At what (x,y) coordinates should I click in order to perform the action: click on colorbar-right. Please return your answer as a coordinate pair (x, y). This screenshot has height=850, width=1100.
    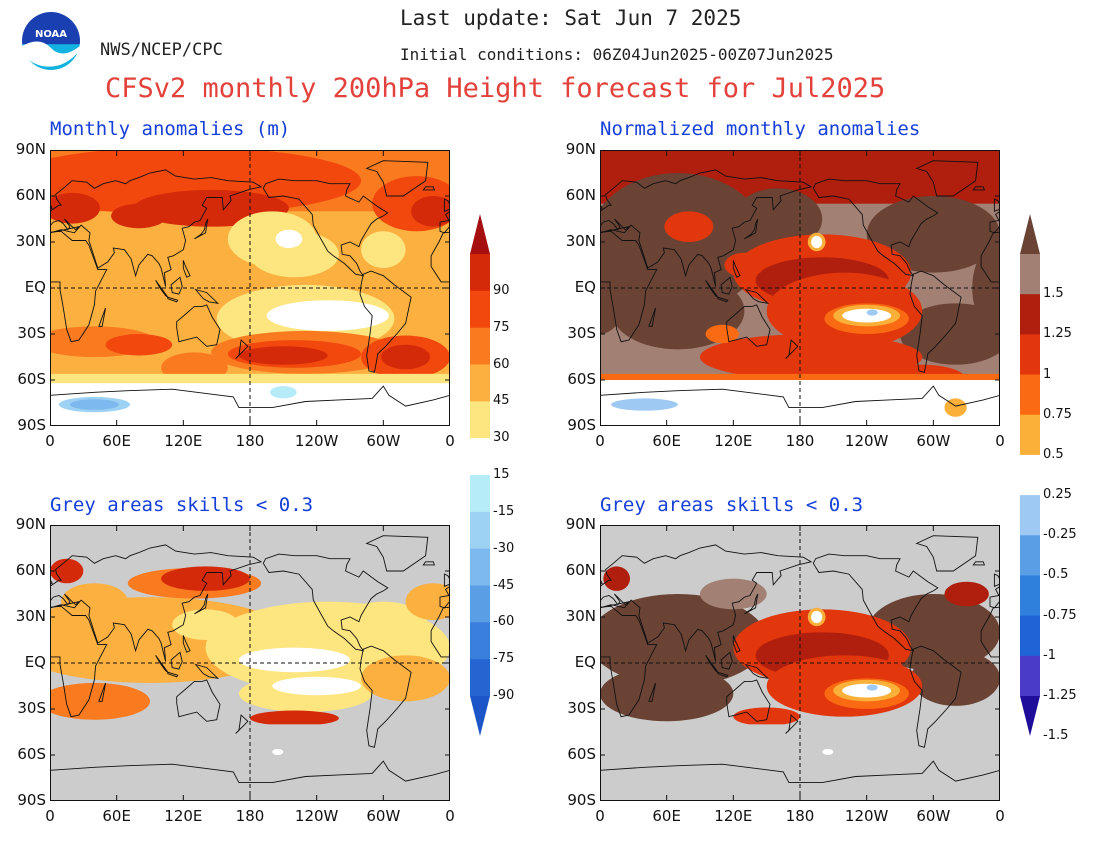
    Looking at the image, I should click on (1030, 475).